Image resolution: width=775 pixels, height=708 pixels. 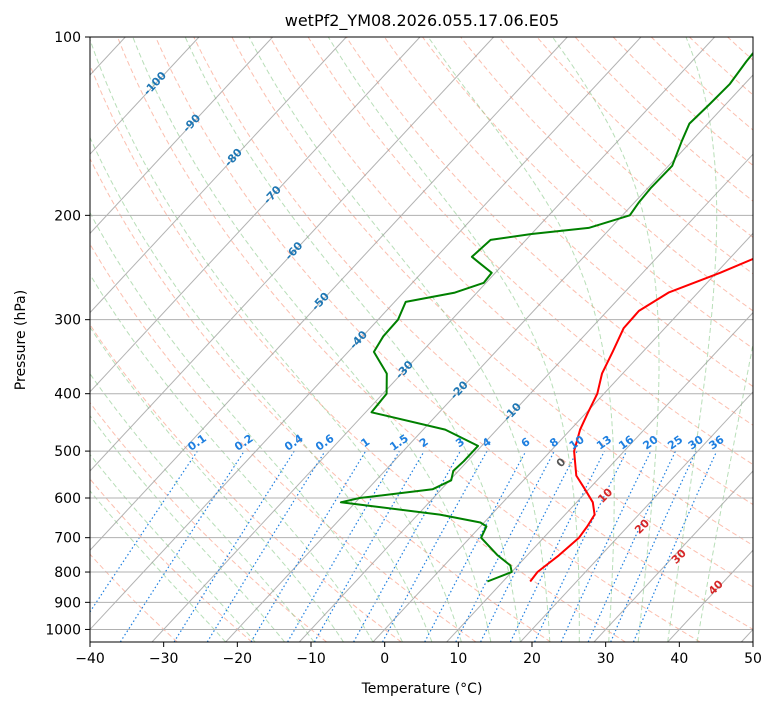 What do you see at coordinates (325, 443) in the screenshot?
I see `mixing-ratio-label: 0.6` at bounding box center [325, 443].